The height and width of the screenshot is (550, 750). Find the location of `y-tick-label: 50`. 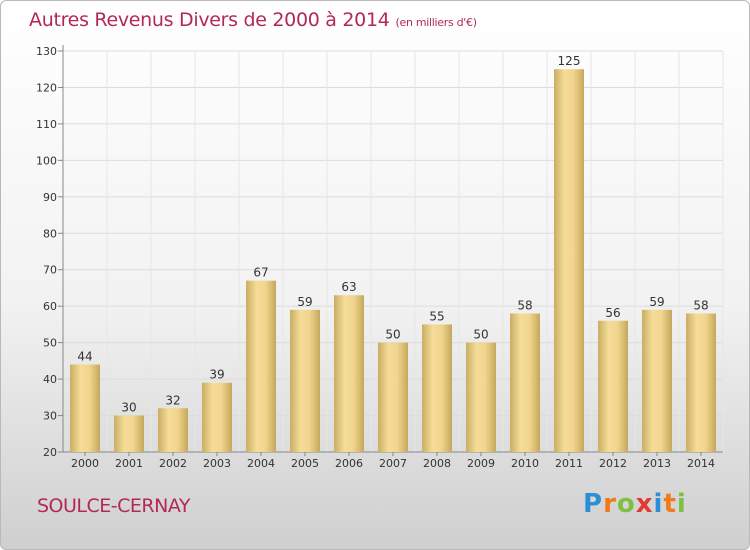

y-tick-label: 50 is located at coordinates (50, 343).